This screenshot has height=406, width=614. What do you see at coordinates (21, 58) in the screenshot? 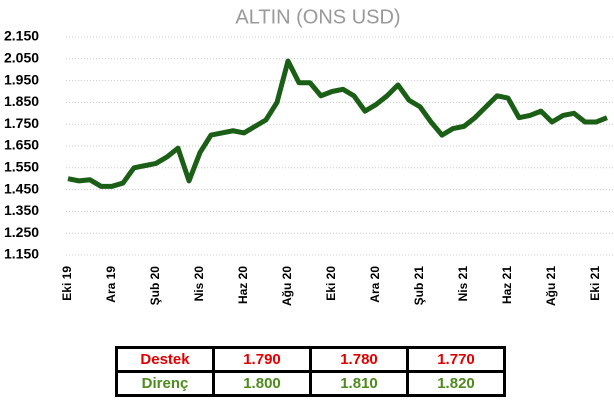
I see `y-tick-label: 2.050` at bounding box center [21, 58].